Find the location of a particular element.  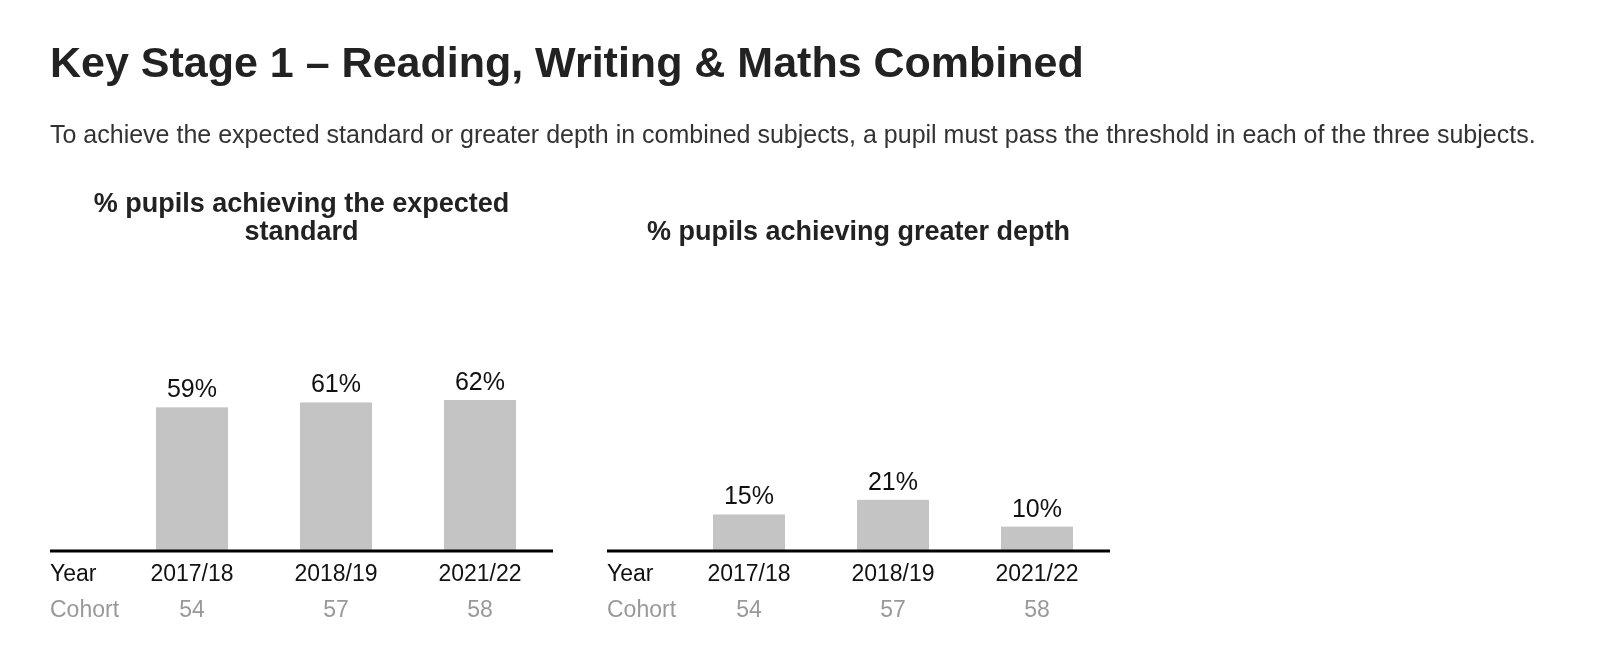

text: To achieve the expected standard or greater depth in combined subjects, a pupil must pass the threshold in each of the three subjects. is located at coordinates (793, 134).